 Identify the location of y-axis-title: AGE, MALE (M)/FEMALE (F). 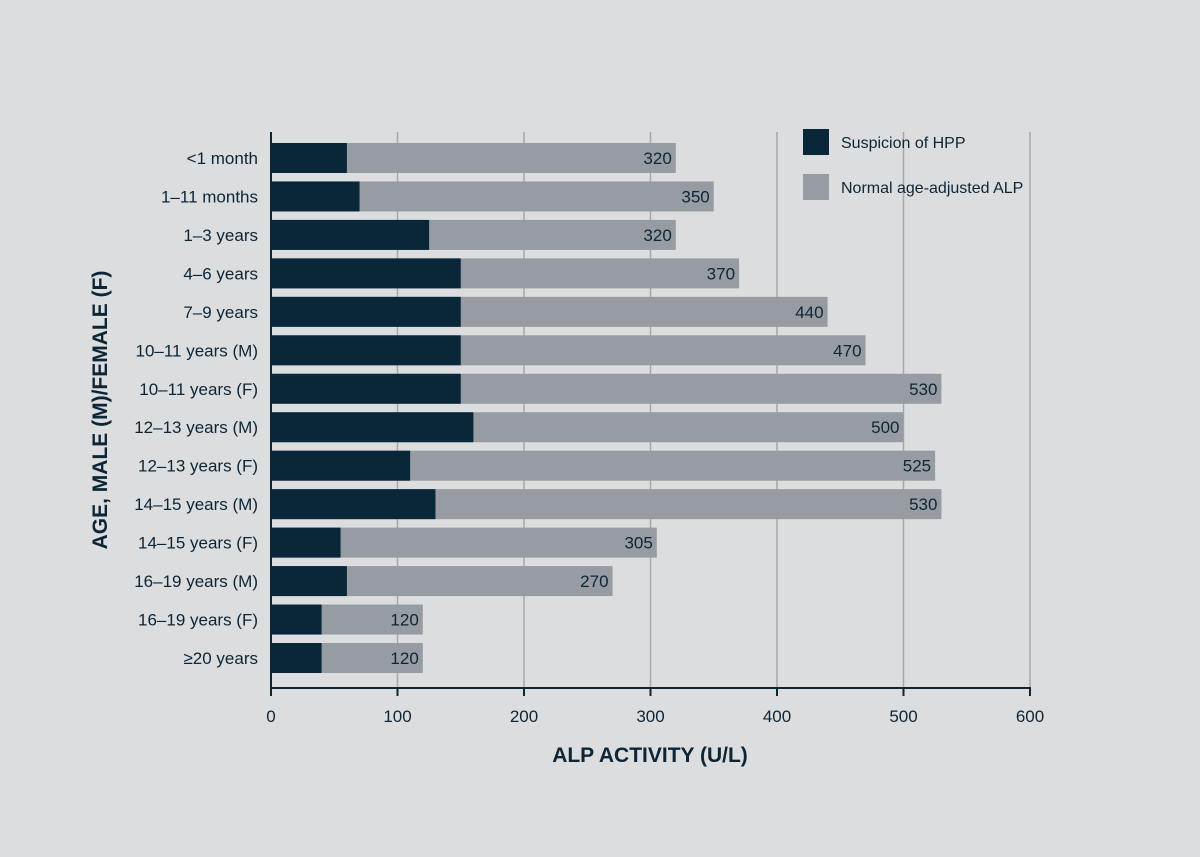
(100, 410).